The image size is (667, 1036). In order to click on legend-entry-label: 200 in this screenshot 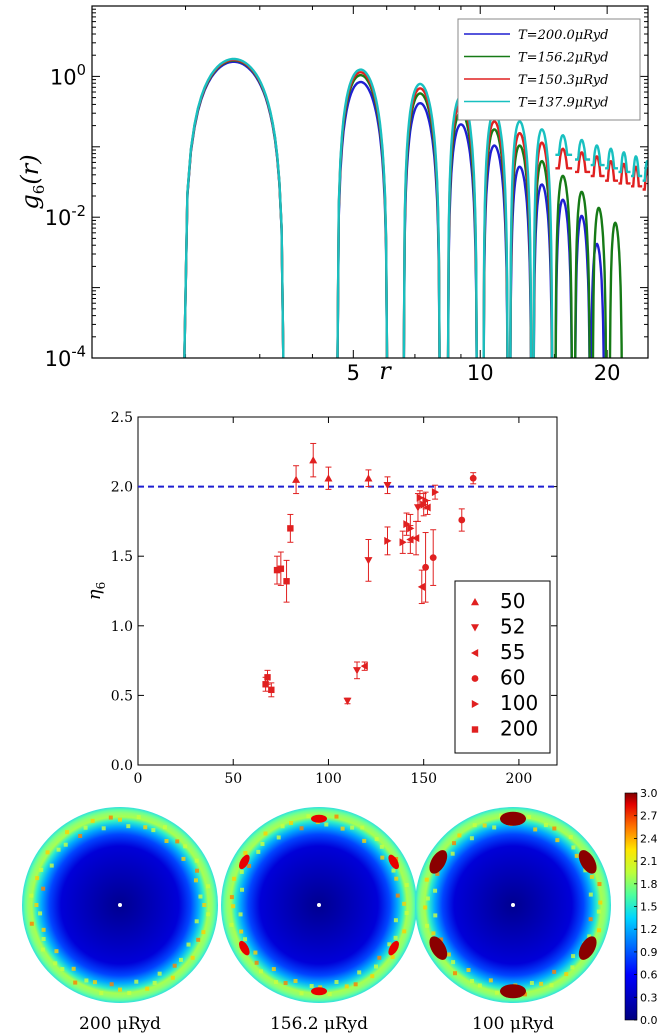, I will do `click(519, 729)`.